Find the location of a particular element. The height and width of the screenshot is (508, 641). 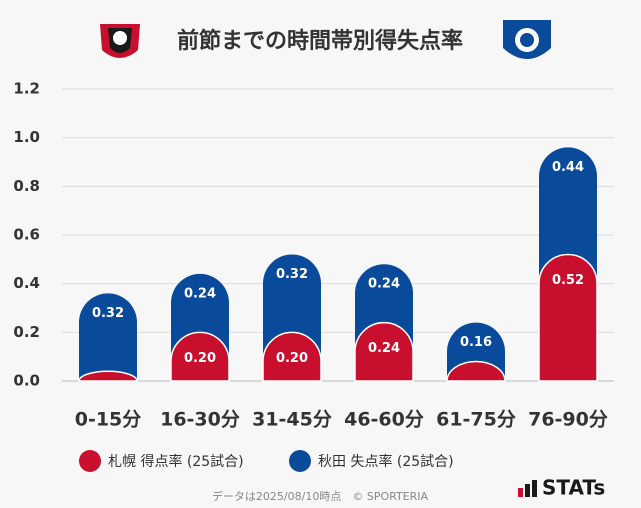

brand-logo is located at coordinates (527, 488).